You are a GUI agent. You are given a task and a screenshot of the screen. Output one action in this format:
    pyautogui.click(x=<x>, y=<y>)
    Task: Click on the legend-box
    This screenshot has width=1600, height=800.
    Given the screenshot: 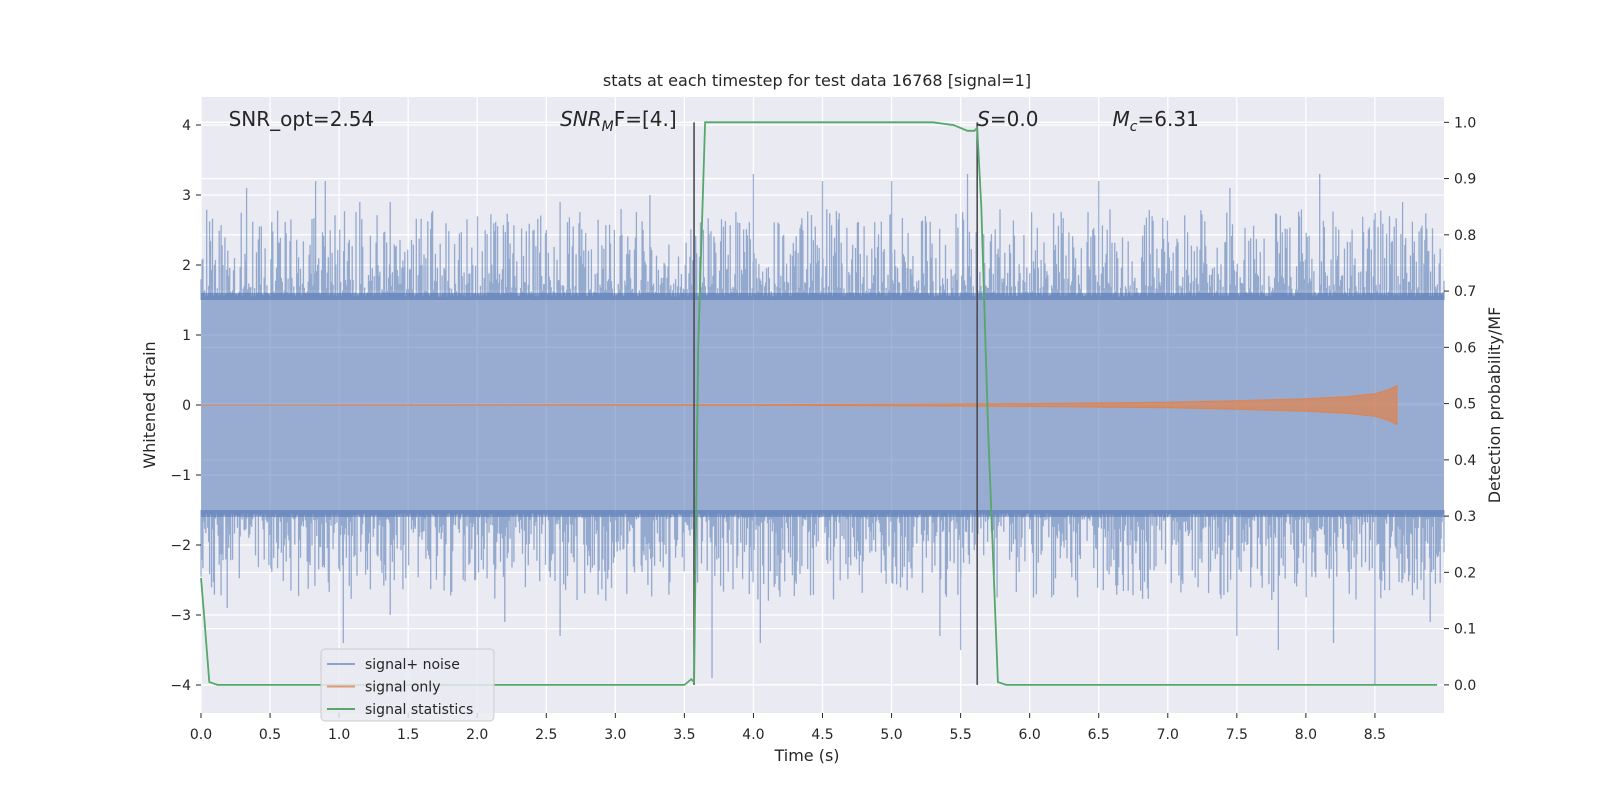 What is the action you would take?
    pyautogui.click(x=407, y=685)
    